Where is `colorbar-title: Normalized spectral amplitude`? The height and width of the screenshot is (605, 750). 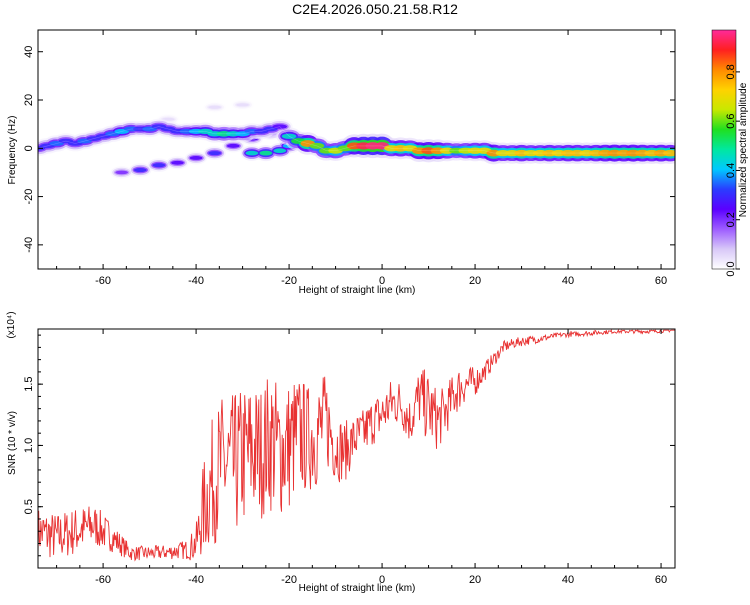
colorbar-title: Normalized spectral amplitude is located at coordinates (743, 149).